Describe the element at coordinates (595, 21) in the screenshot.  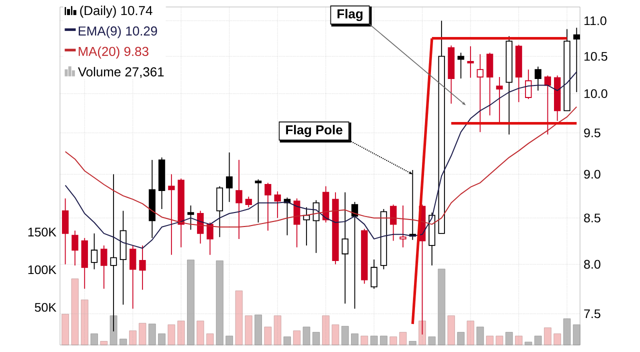
I see `y-tick-label: 11.0` at that location.